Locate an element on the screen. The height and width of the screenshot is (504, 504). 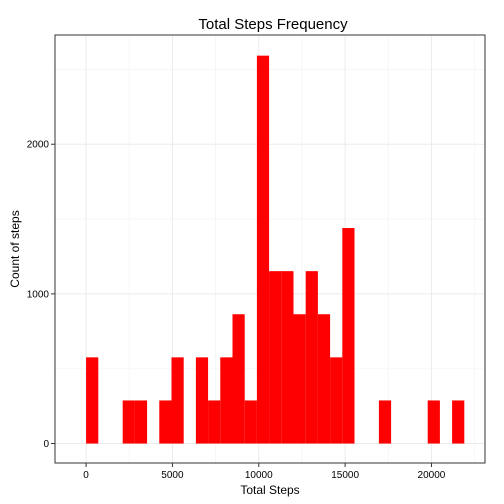
chart-title: Total Steps Frequency is located at coordinates (273, 24).